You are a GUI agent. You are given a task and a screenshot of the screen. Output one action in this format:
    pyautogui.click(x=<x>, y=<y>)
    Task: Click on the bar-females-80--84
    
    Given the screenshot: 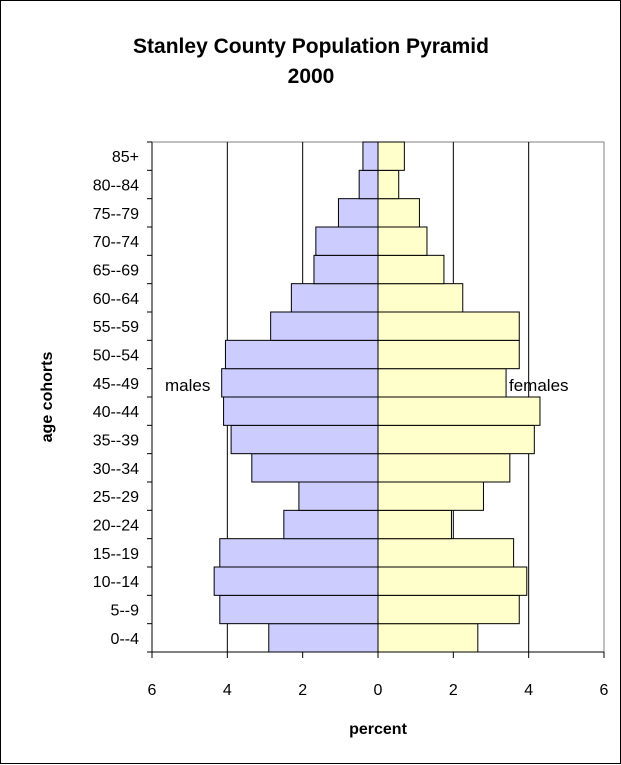 What is the action you would take?
    pyautogui.click(x=388, y=184)
    